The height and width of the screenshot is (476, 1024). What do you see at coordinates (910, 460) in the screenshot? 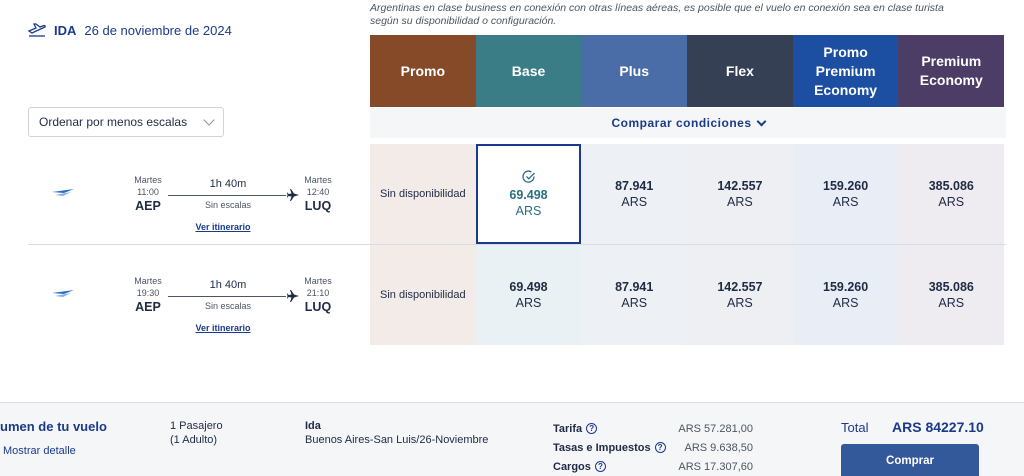
I see `buy-button: Comprar` at bounding box center [910, 460].